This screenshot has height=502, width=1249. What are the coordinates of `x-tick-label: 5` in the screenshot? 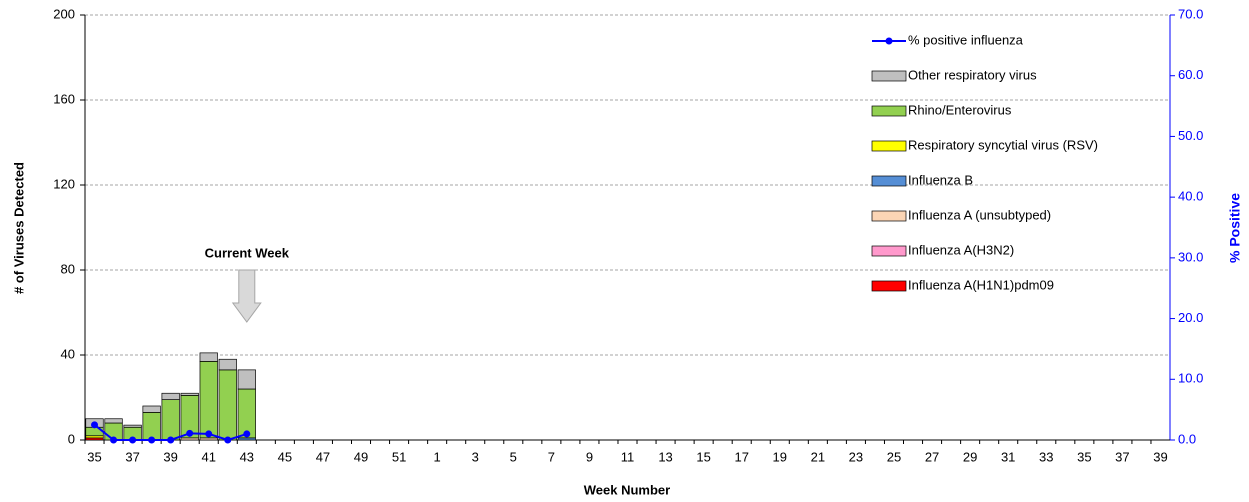 It's located at (513, 456).